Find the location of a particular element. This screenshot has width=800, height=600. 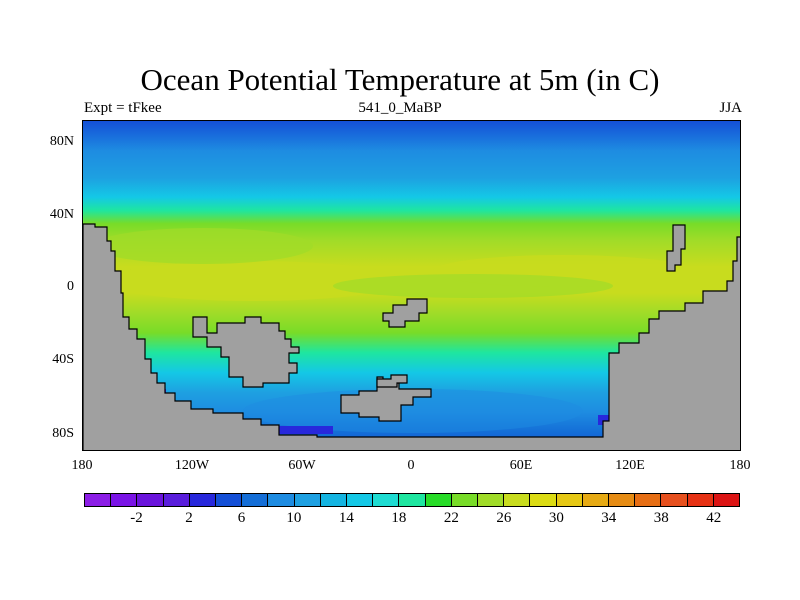

equatorial-island is located at coordinates (405, 313).